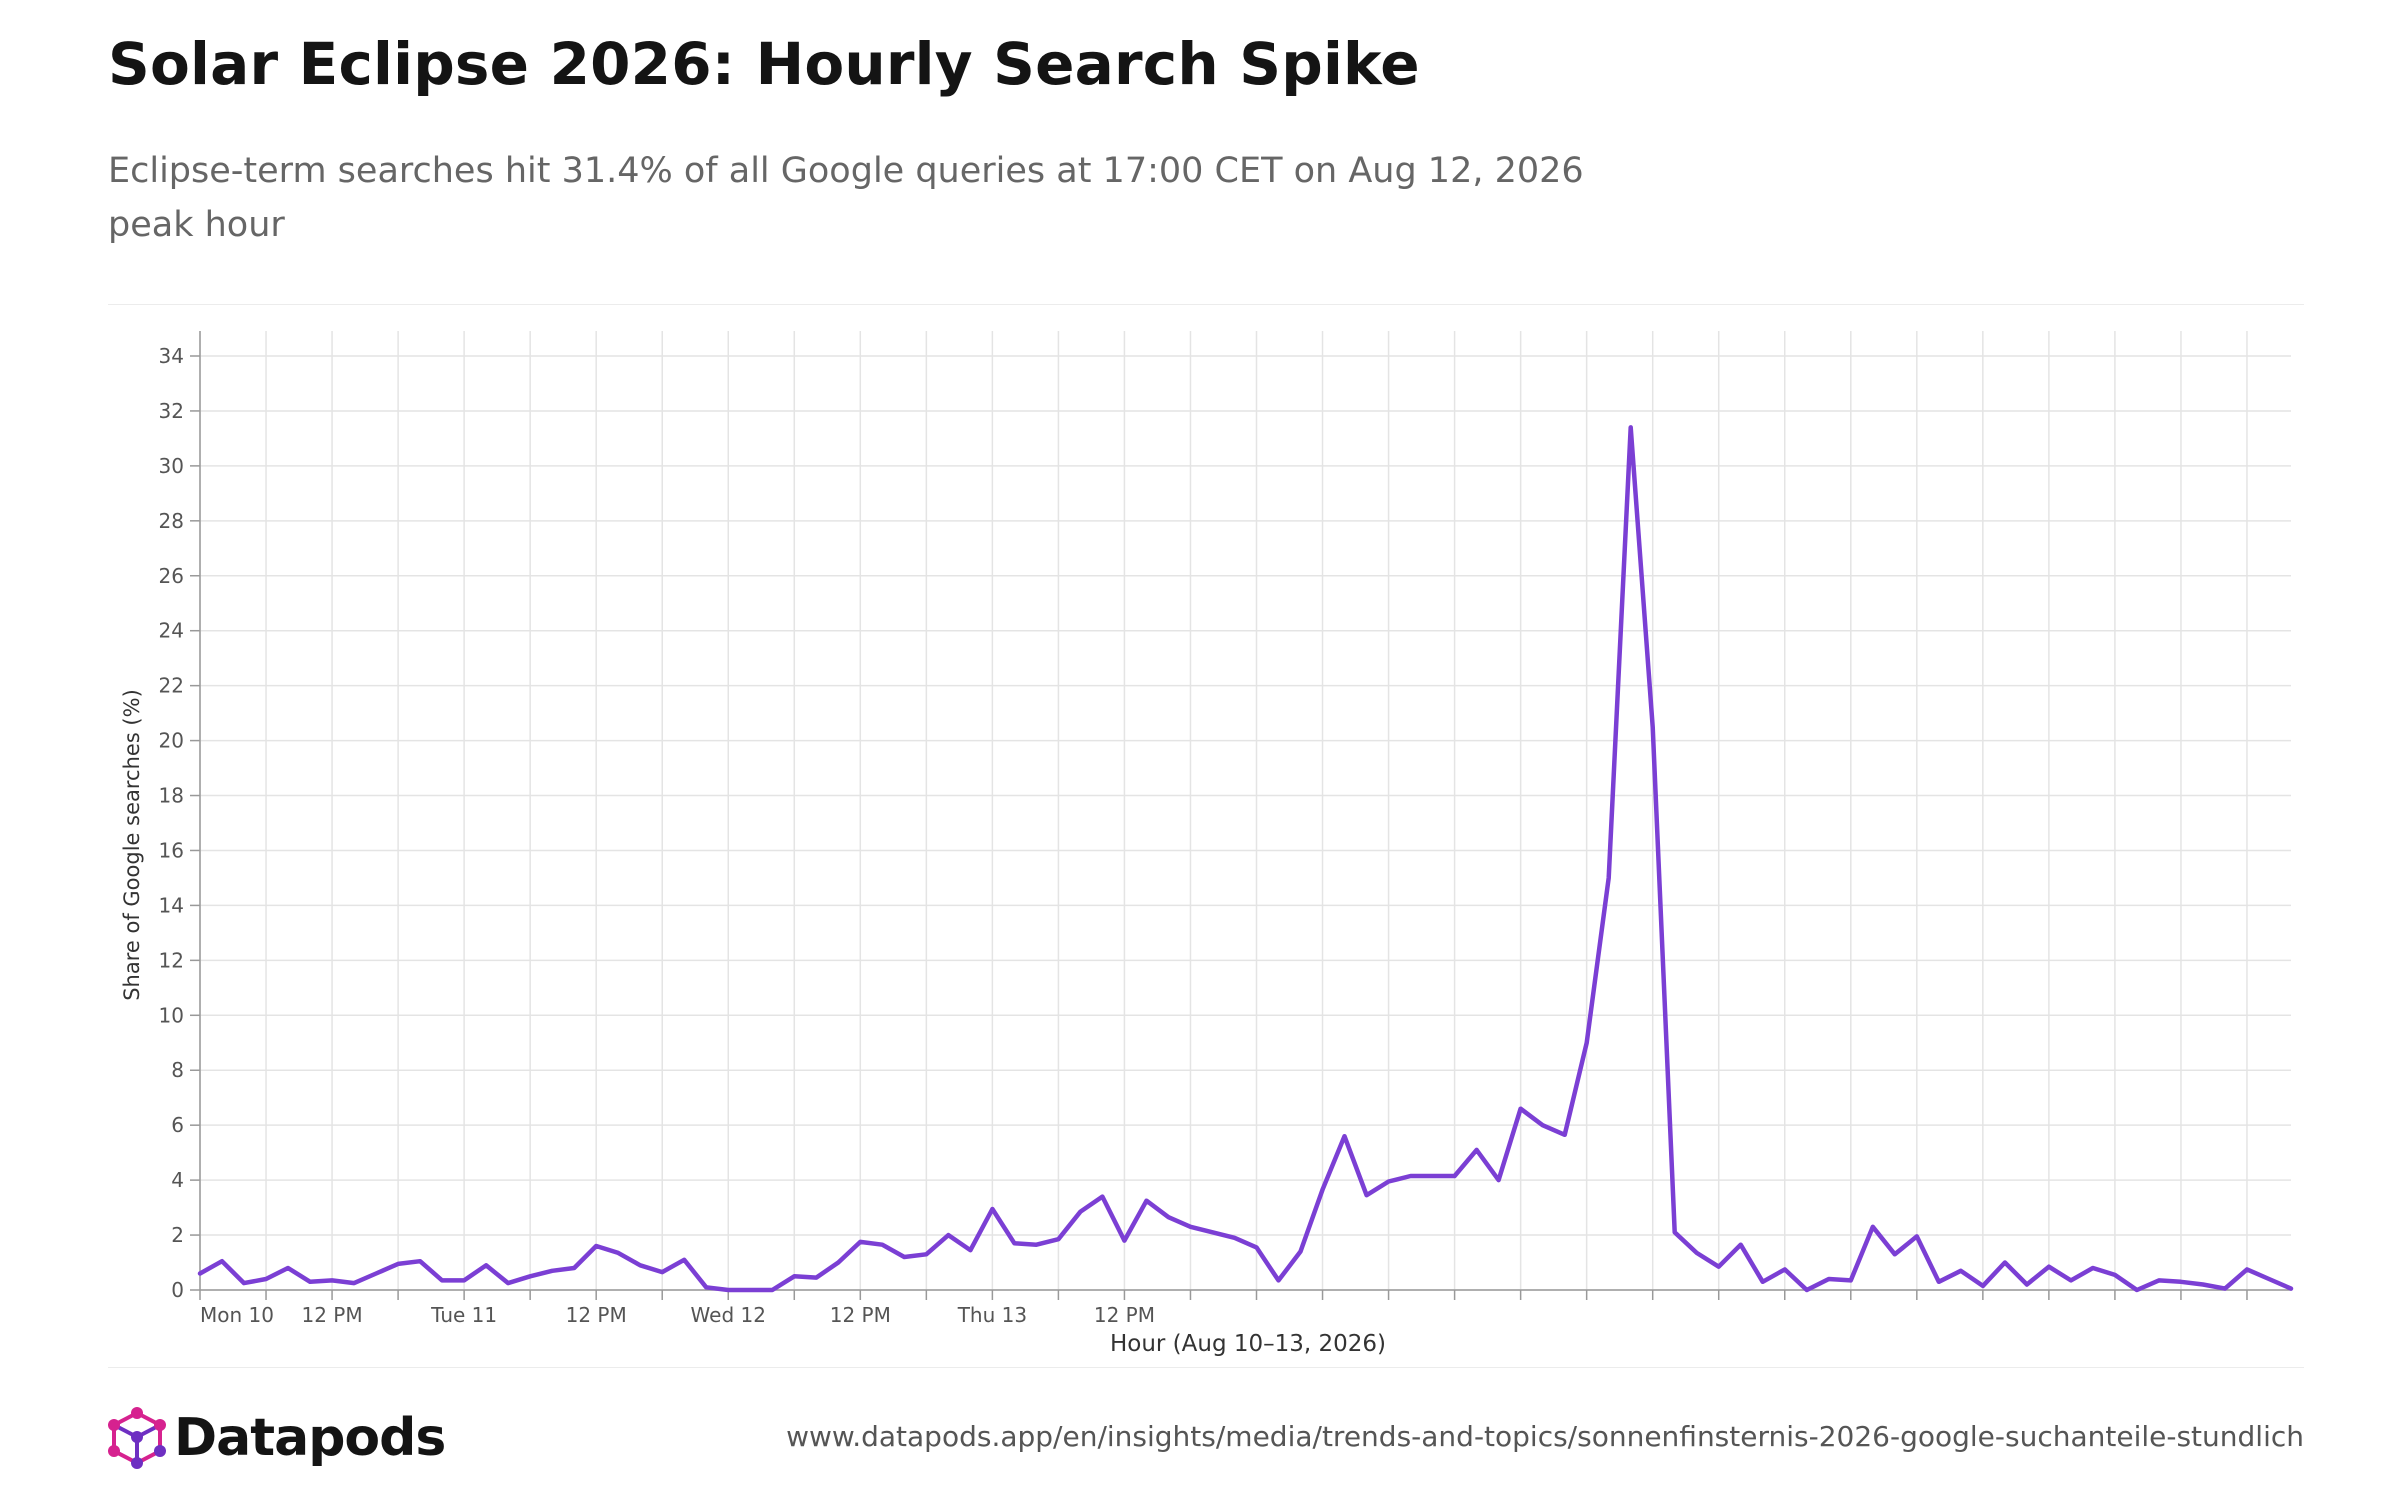  Describe the element at coordinates (171, 960) in the screenshot. I see `y-tick-label: 12` at that location.